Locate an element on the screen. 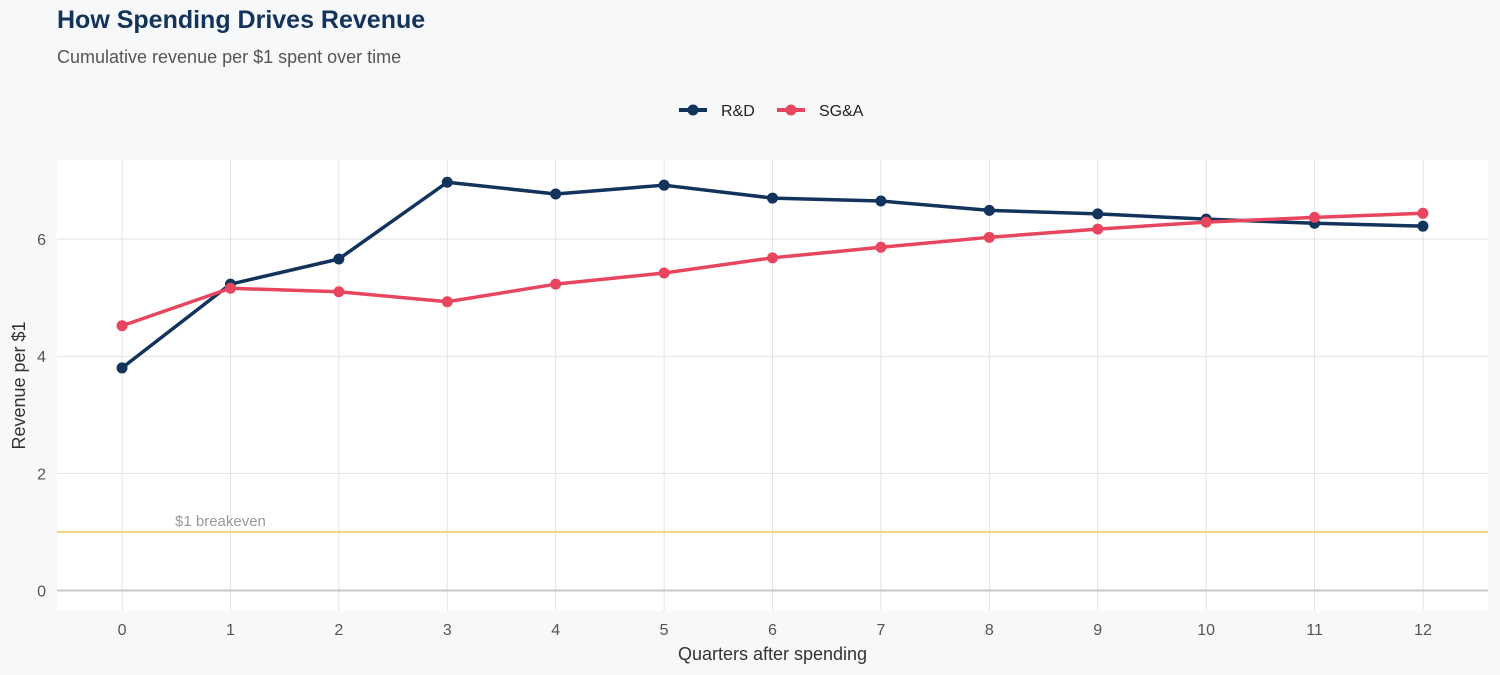 The image size is (1500, 675). x-tick-label: 8 is located at coordinates (989, 630).